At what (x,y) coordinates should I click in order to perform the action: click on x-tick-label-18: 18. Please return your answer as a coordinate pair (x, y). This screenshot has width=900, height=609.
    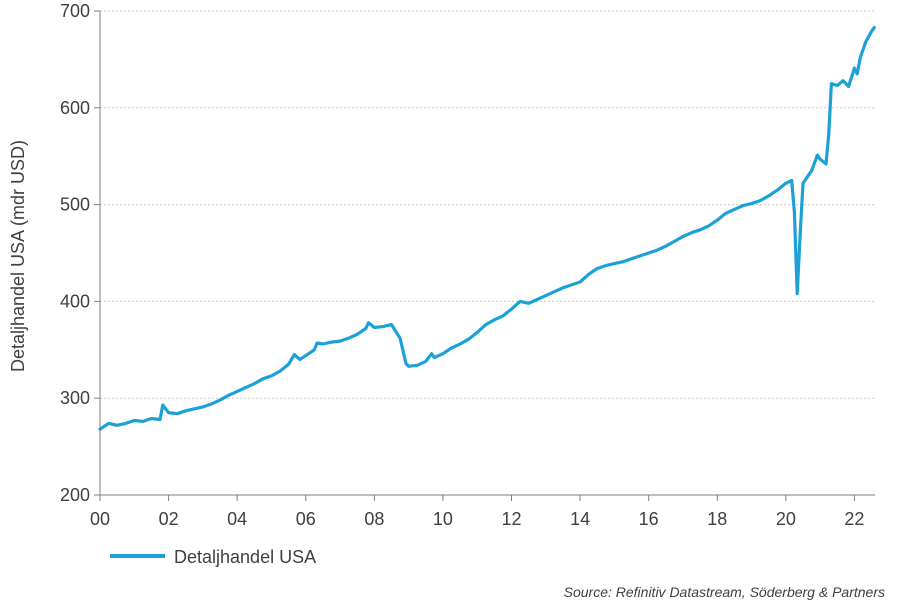
    Looking at the image, I should click on (717, 519).